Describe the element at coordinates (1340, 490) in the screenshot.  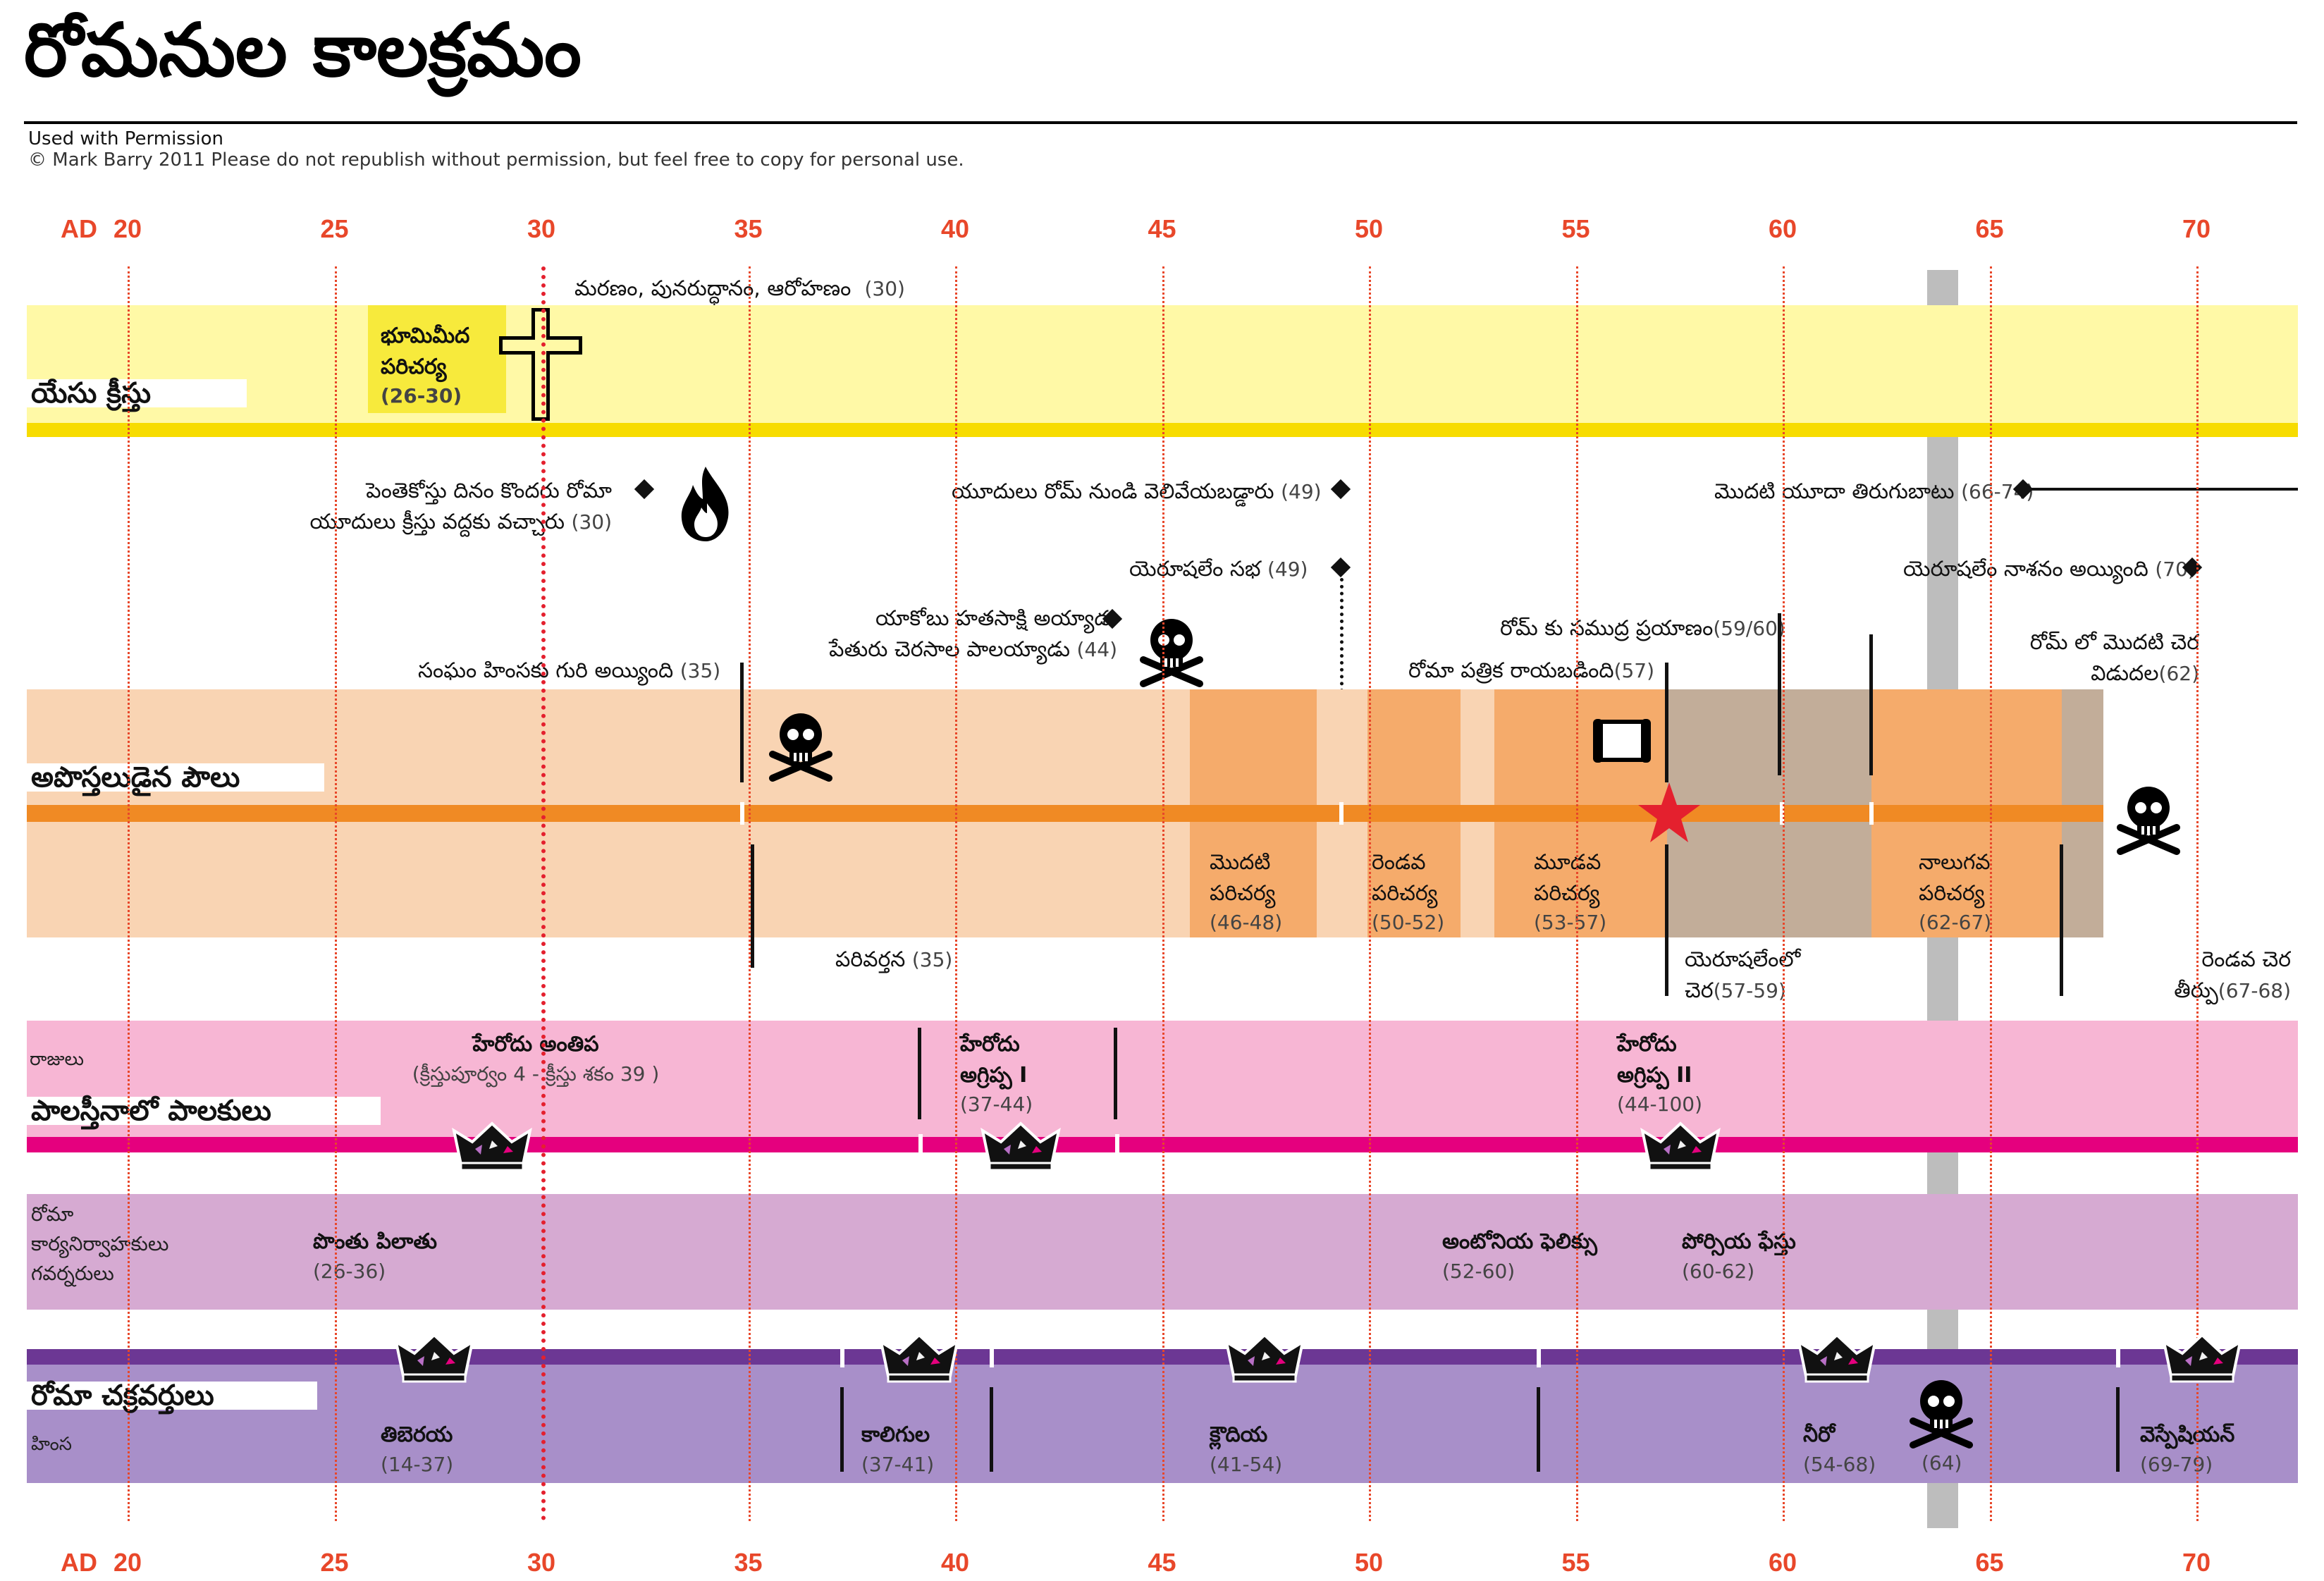
I see `jews-expelled-marker-icon` at that location.